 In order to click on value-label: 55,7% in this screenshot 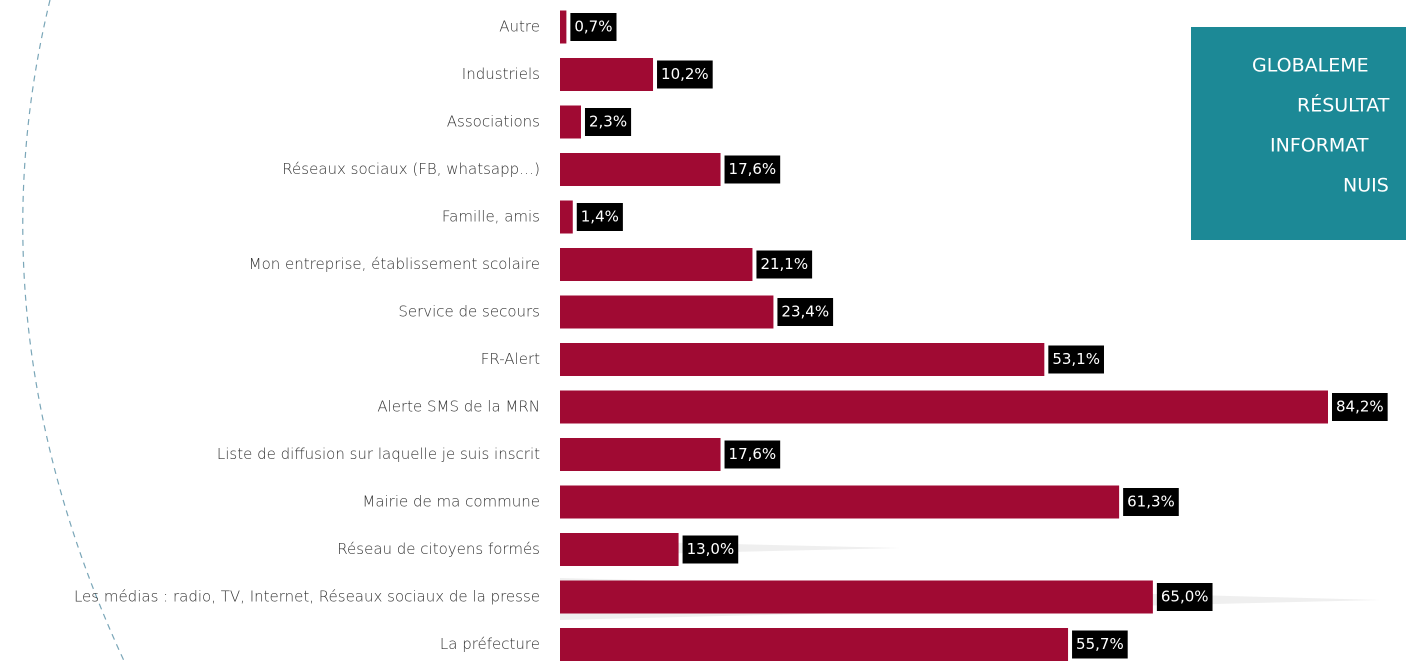, I will do `click(1100, 644)`.